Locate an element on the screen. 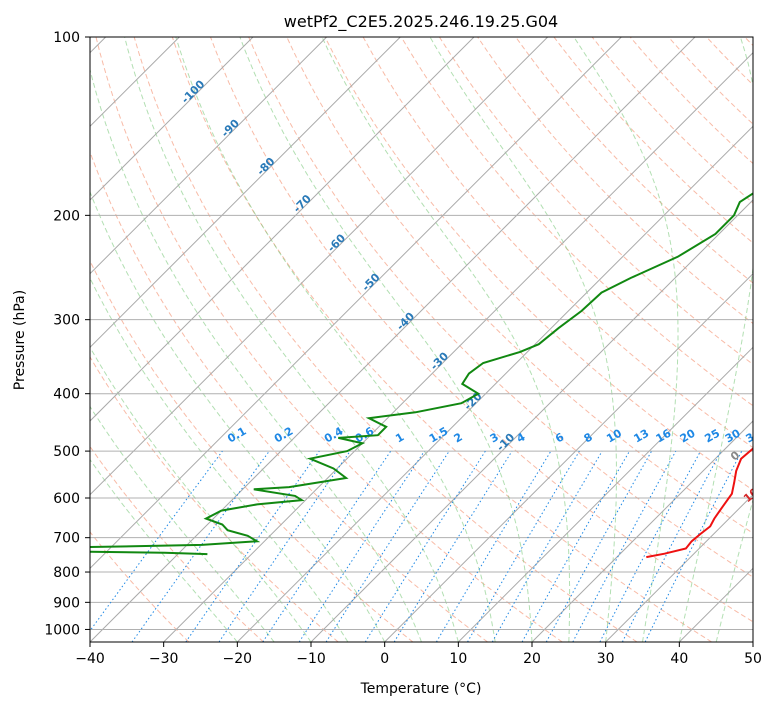 The width and height of the screenshot is (775, 708). x-tick-label: 0 is located at coordinates (384, 659).